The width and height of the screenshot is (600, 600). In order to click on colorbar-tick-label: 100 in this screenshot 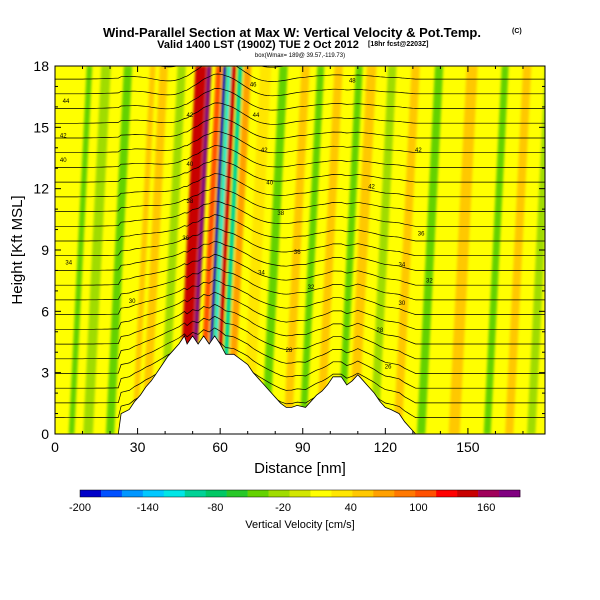, I will do `click(418, 508)`.